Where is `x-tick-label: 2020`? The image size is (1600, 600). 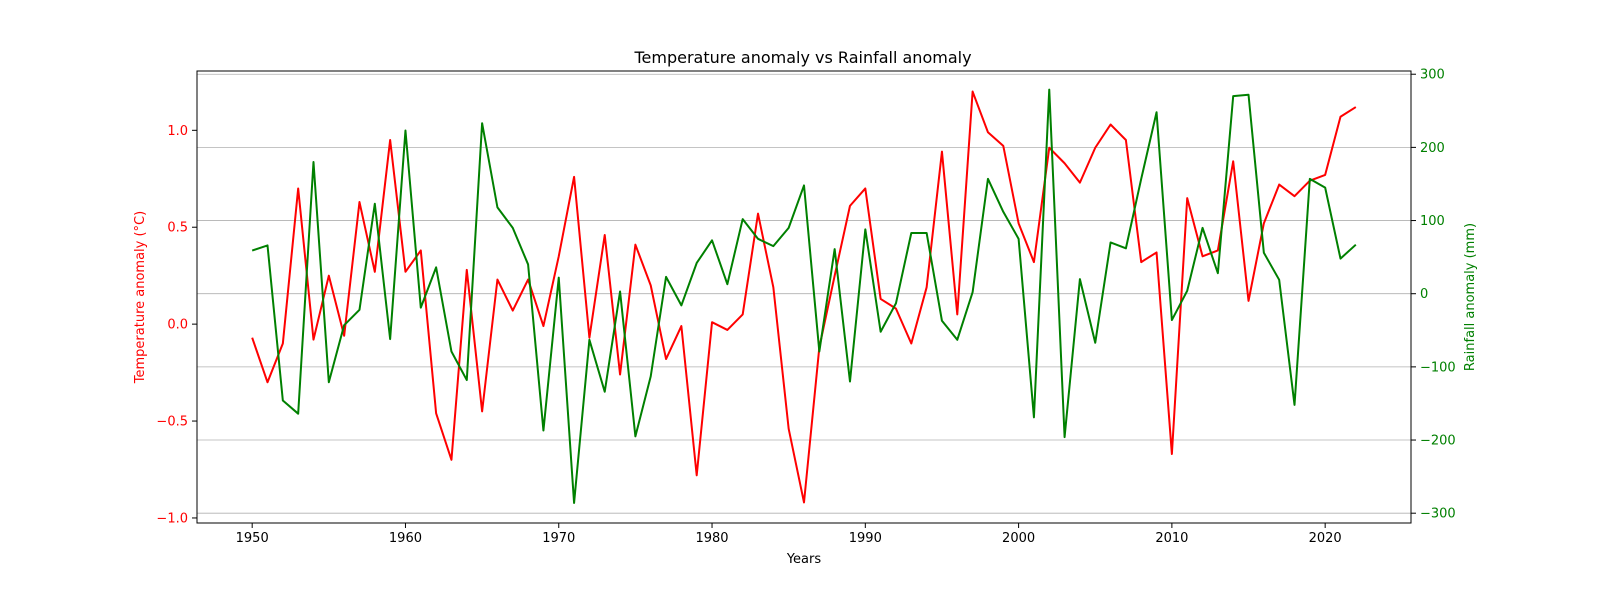
x-tick-label: 2020 is located at coordinates (1325, 538).